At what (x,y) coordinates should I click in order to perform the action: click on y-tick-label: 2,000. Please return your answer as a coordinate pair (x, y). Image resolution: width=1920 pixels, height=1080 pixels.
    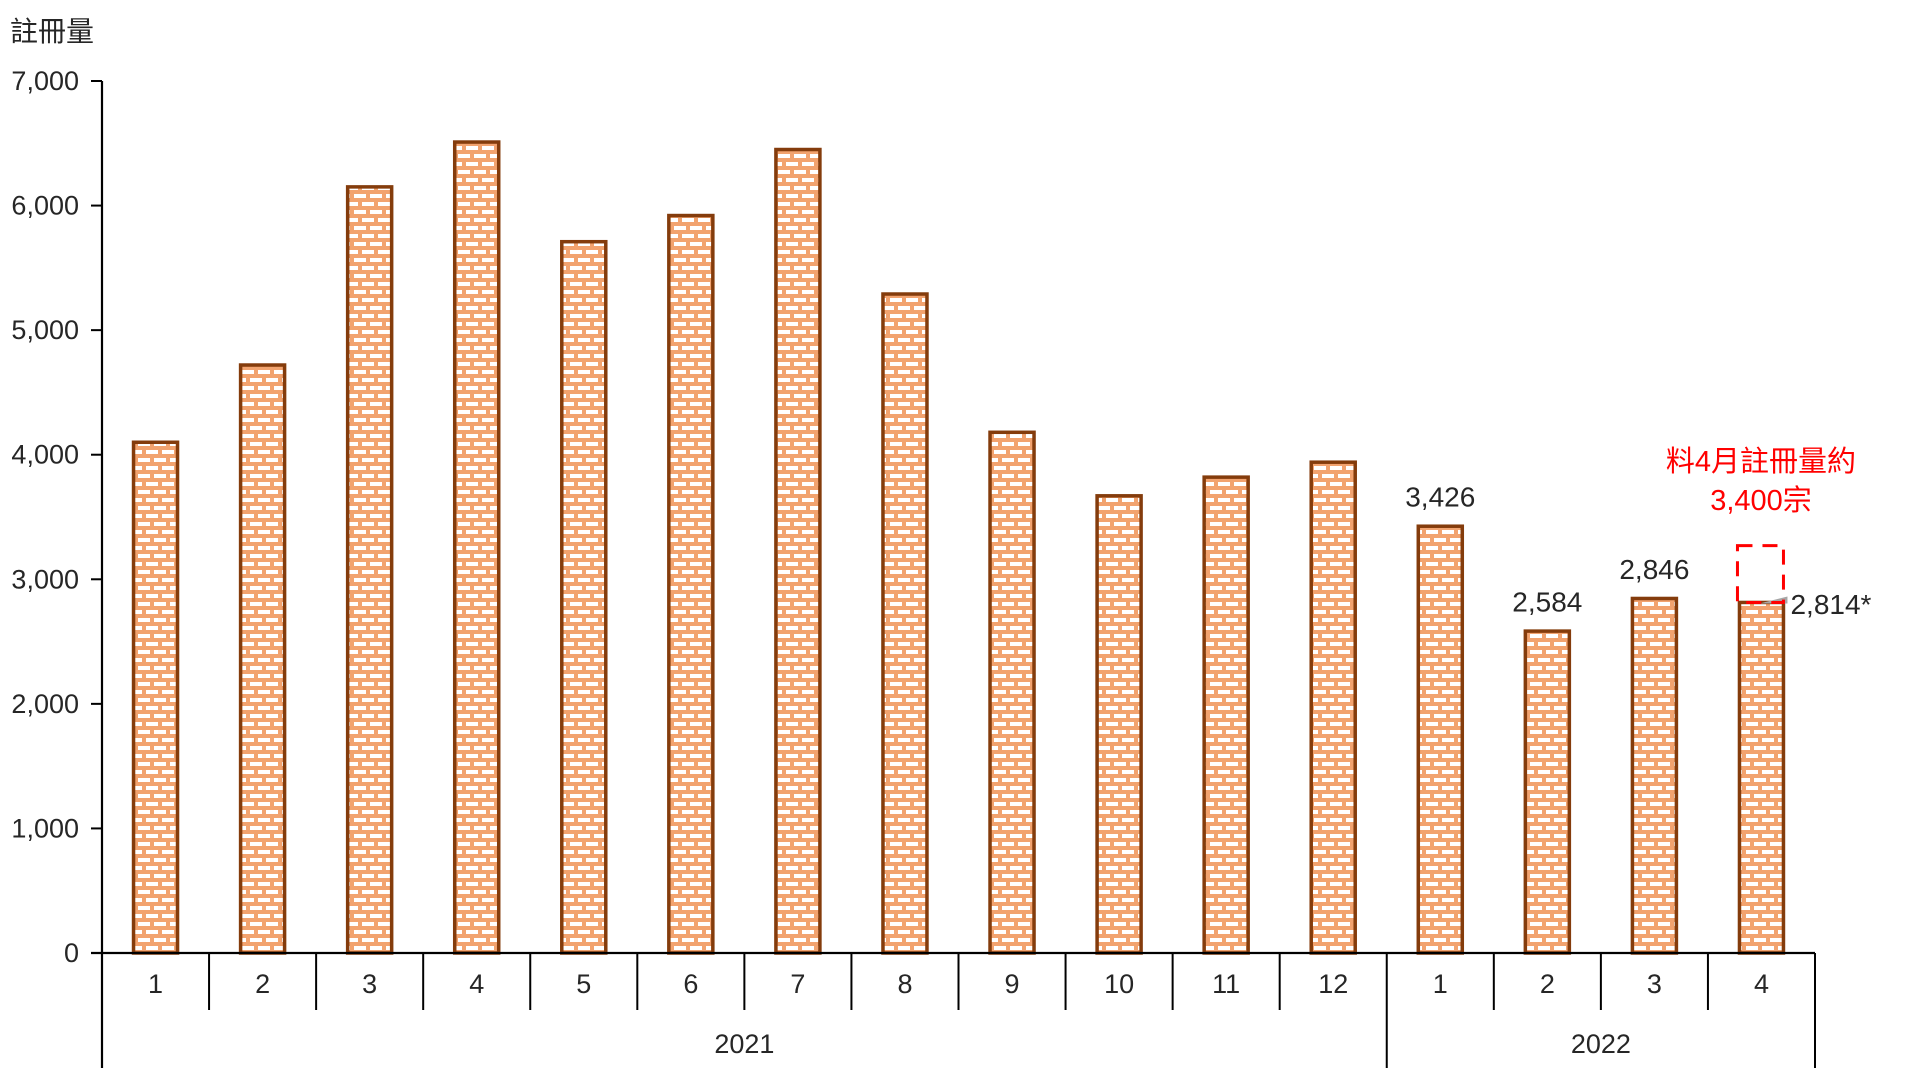
    Looking at the image, I should click on (45, 704).